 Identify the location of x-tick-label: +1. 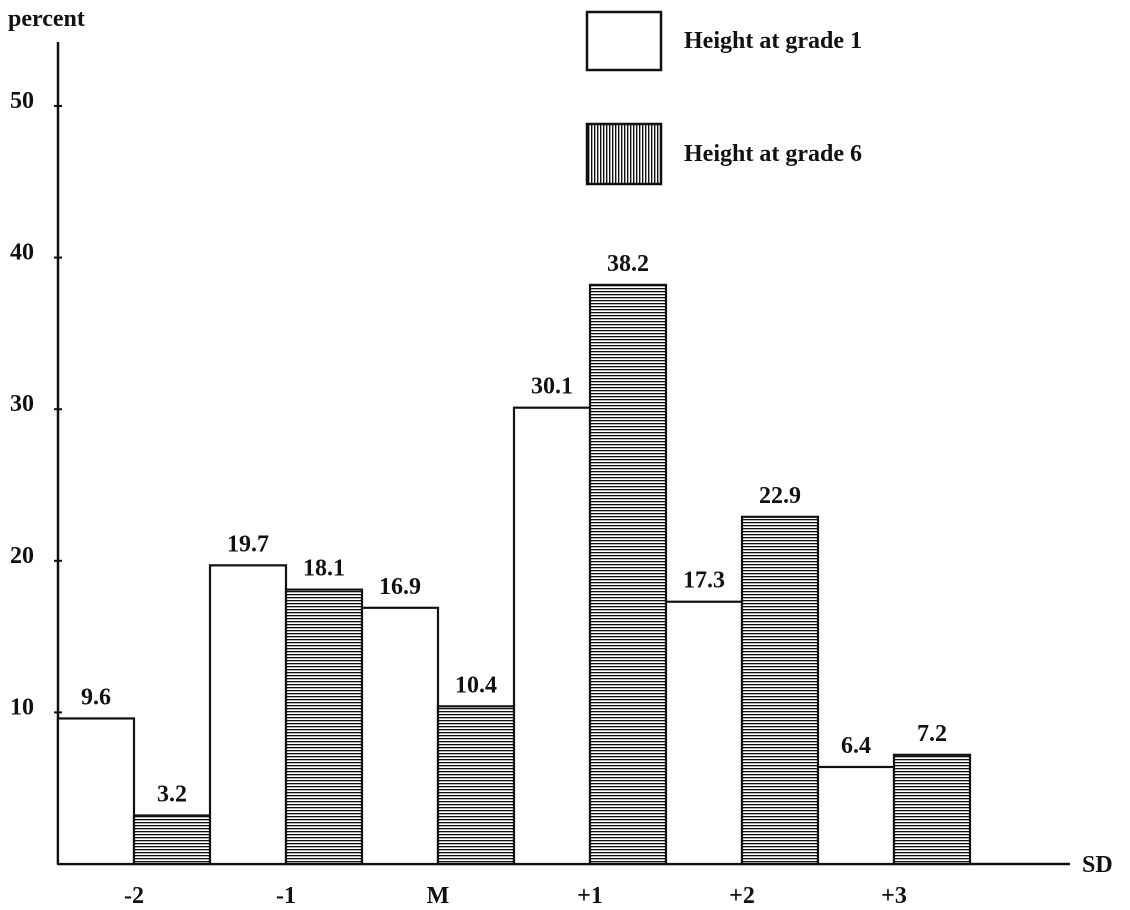
(590, 896).